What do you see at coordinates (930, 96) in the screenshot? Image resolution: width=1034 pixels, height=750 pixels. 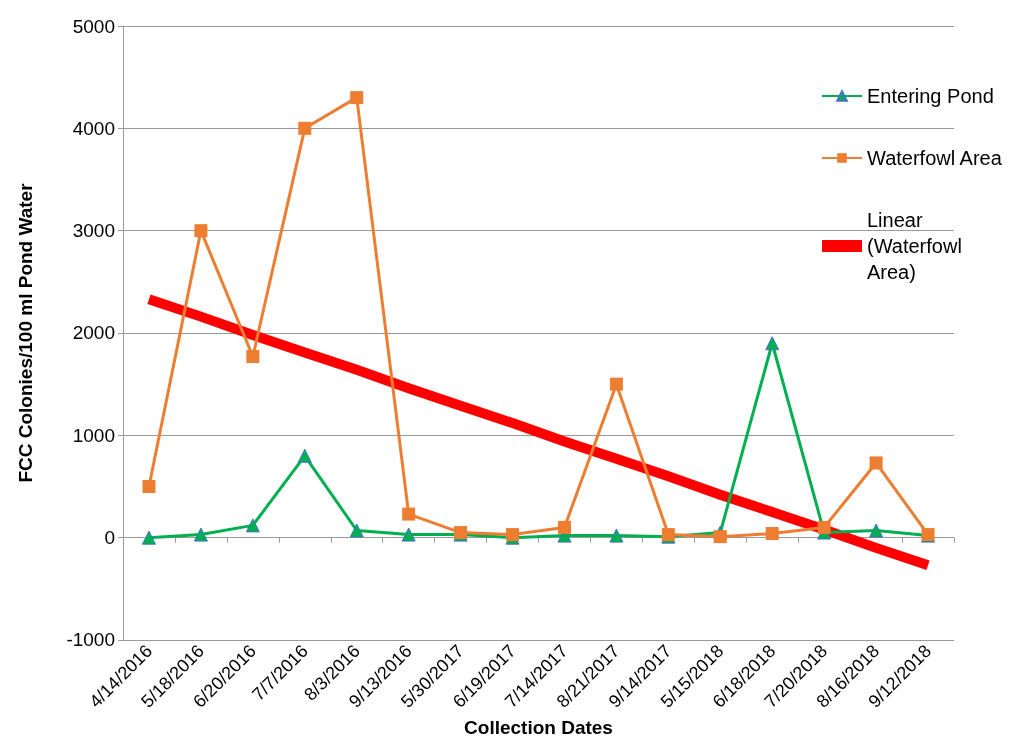 I see `legend-label: Entering Pond` at bounding box center [930, 96].